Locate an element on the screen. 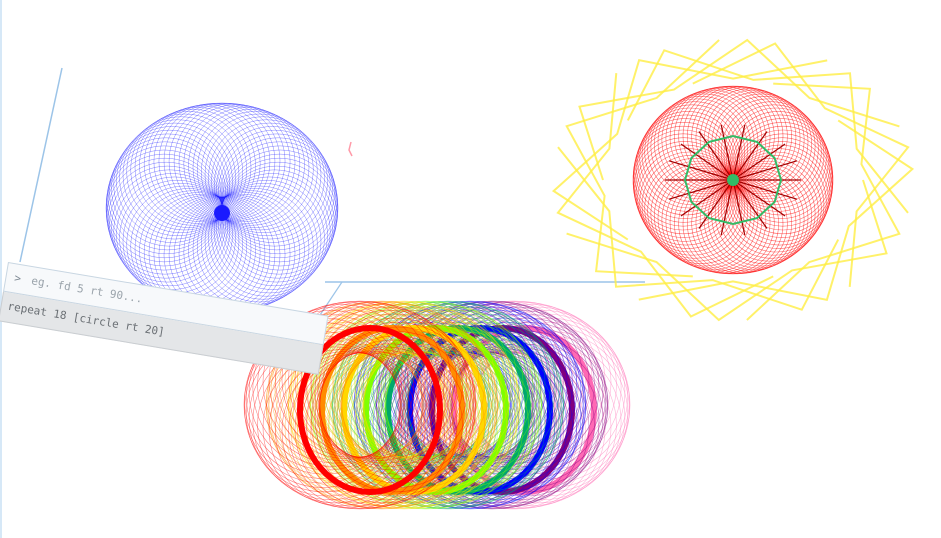  prompt-symbol: > is located at coordinates (18, 278).